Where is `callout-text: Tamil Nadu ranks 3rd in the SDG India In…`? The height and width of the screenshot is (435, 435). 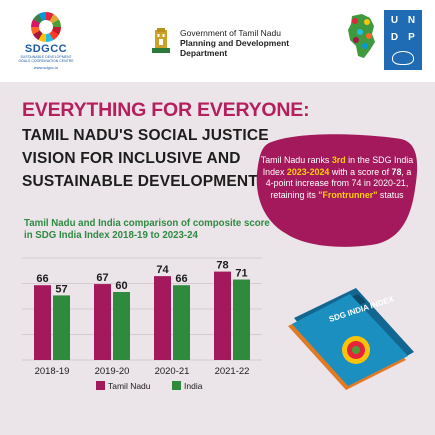 callout-text: Tamil Nadu ranks 3rd in the SDG India In… is located at coordinates (337, 178).